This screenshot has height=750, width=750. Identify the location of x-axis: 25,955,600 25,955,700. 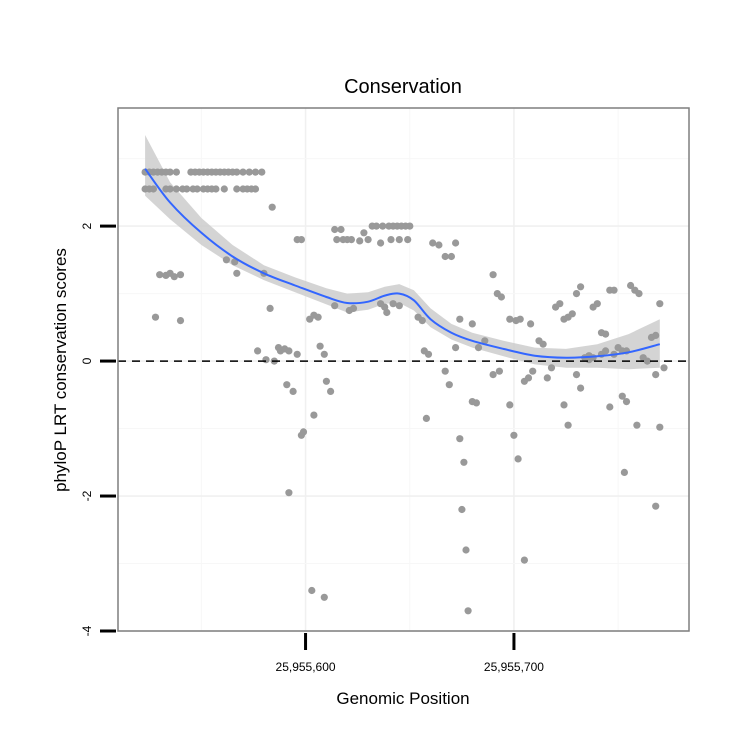
(410, 653).